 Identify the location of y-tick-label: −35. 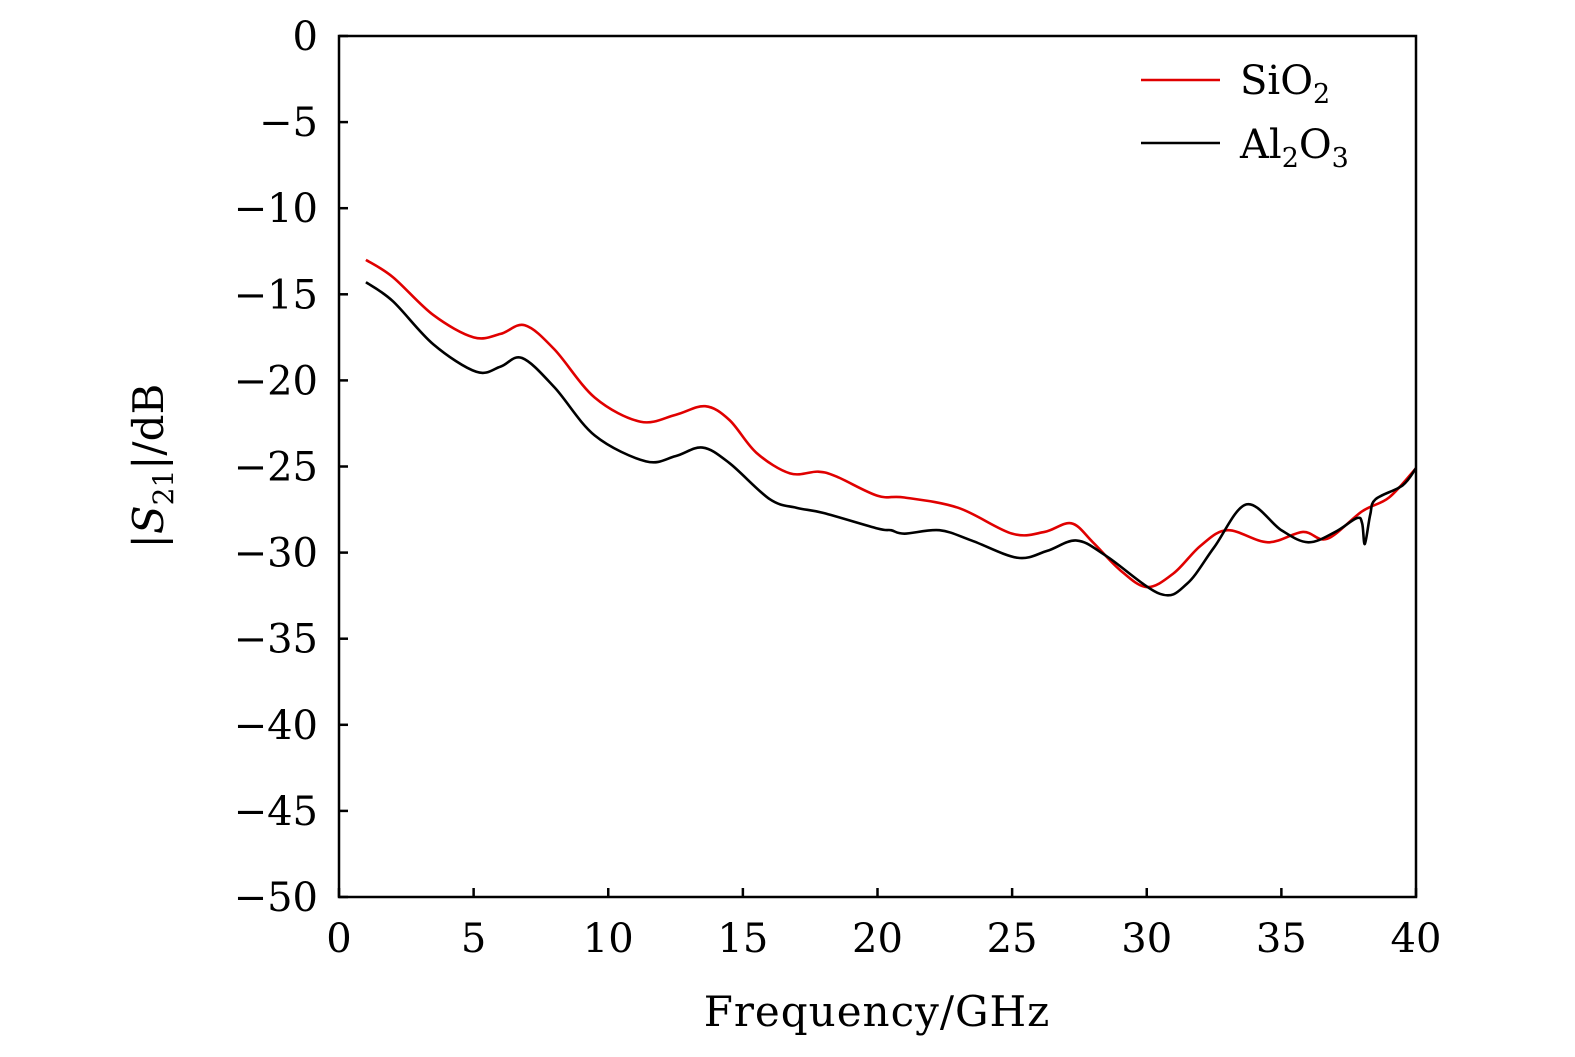
(276, 640).